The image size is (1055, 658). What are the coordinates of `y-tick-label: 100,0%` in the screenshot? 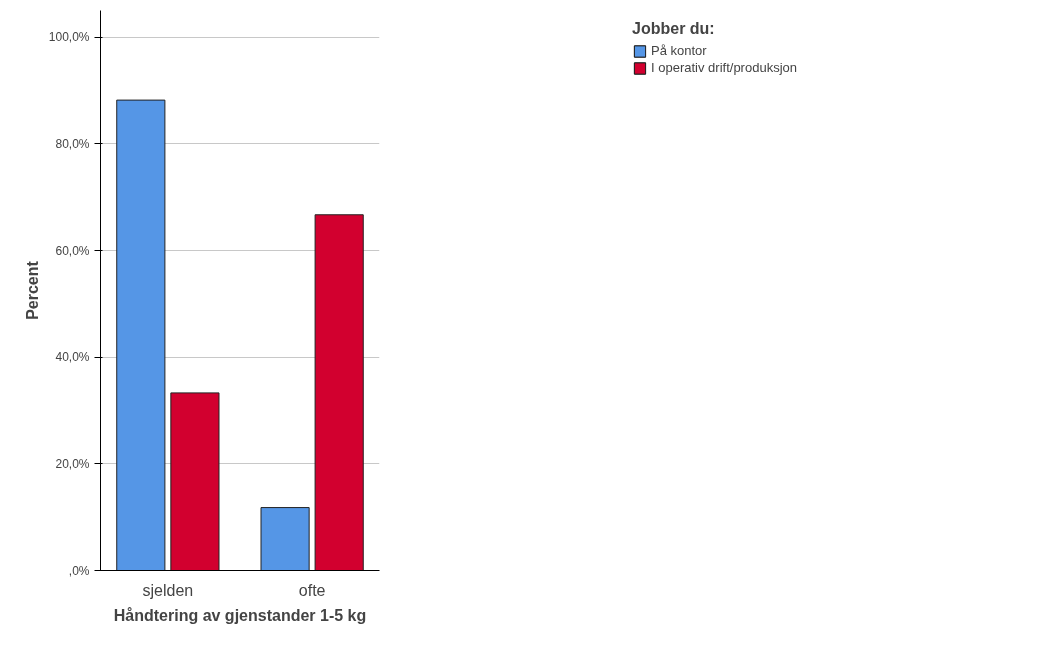 It's located at (69, 37).